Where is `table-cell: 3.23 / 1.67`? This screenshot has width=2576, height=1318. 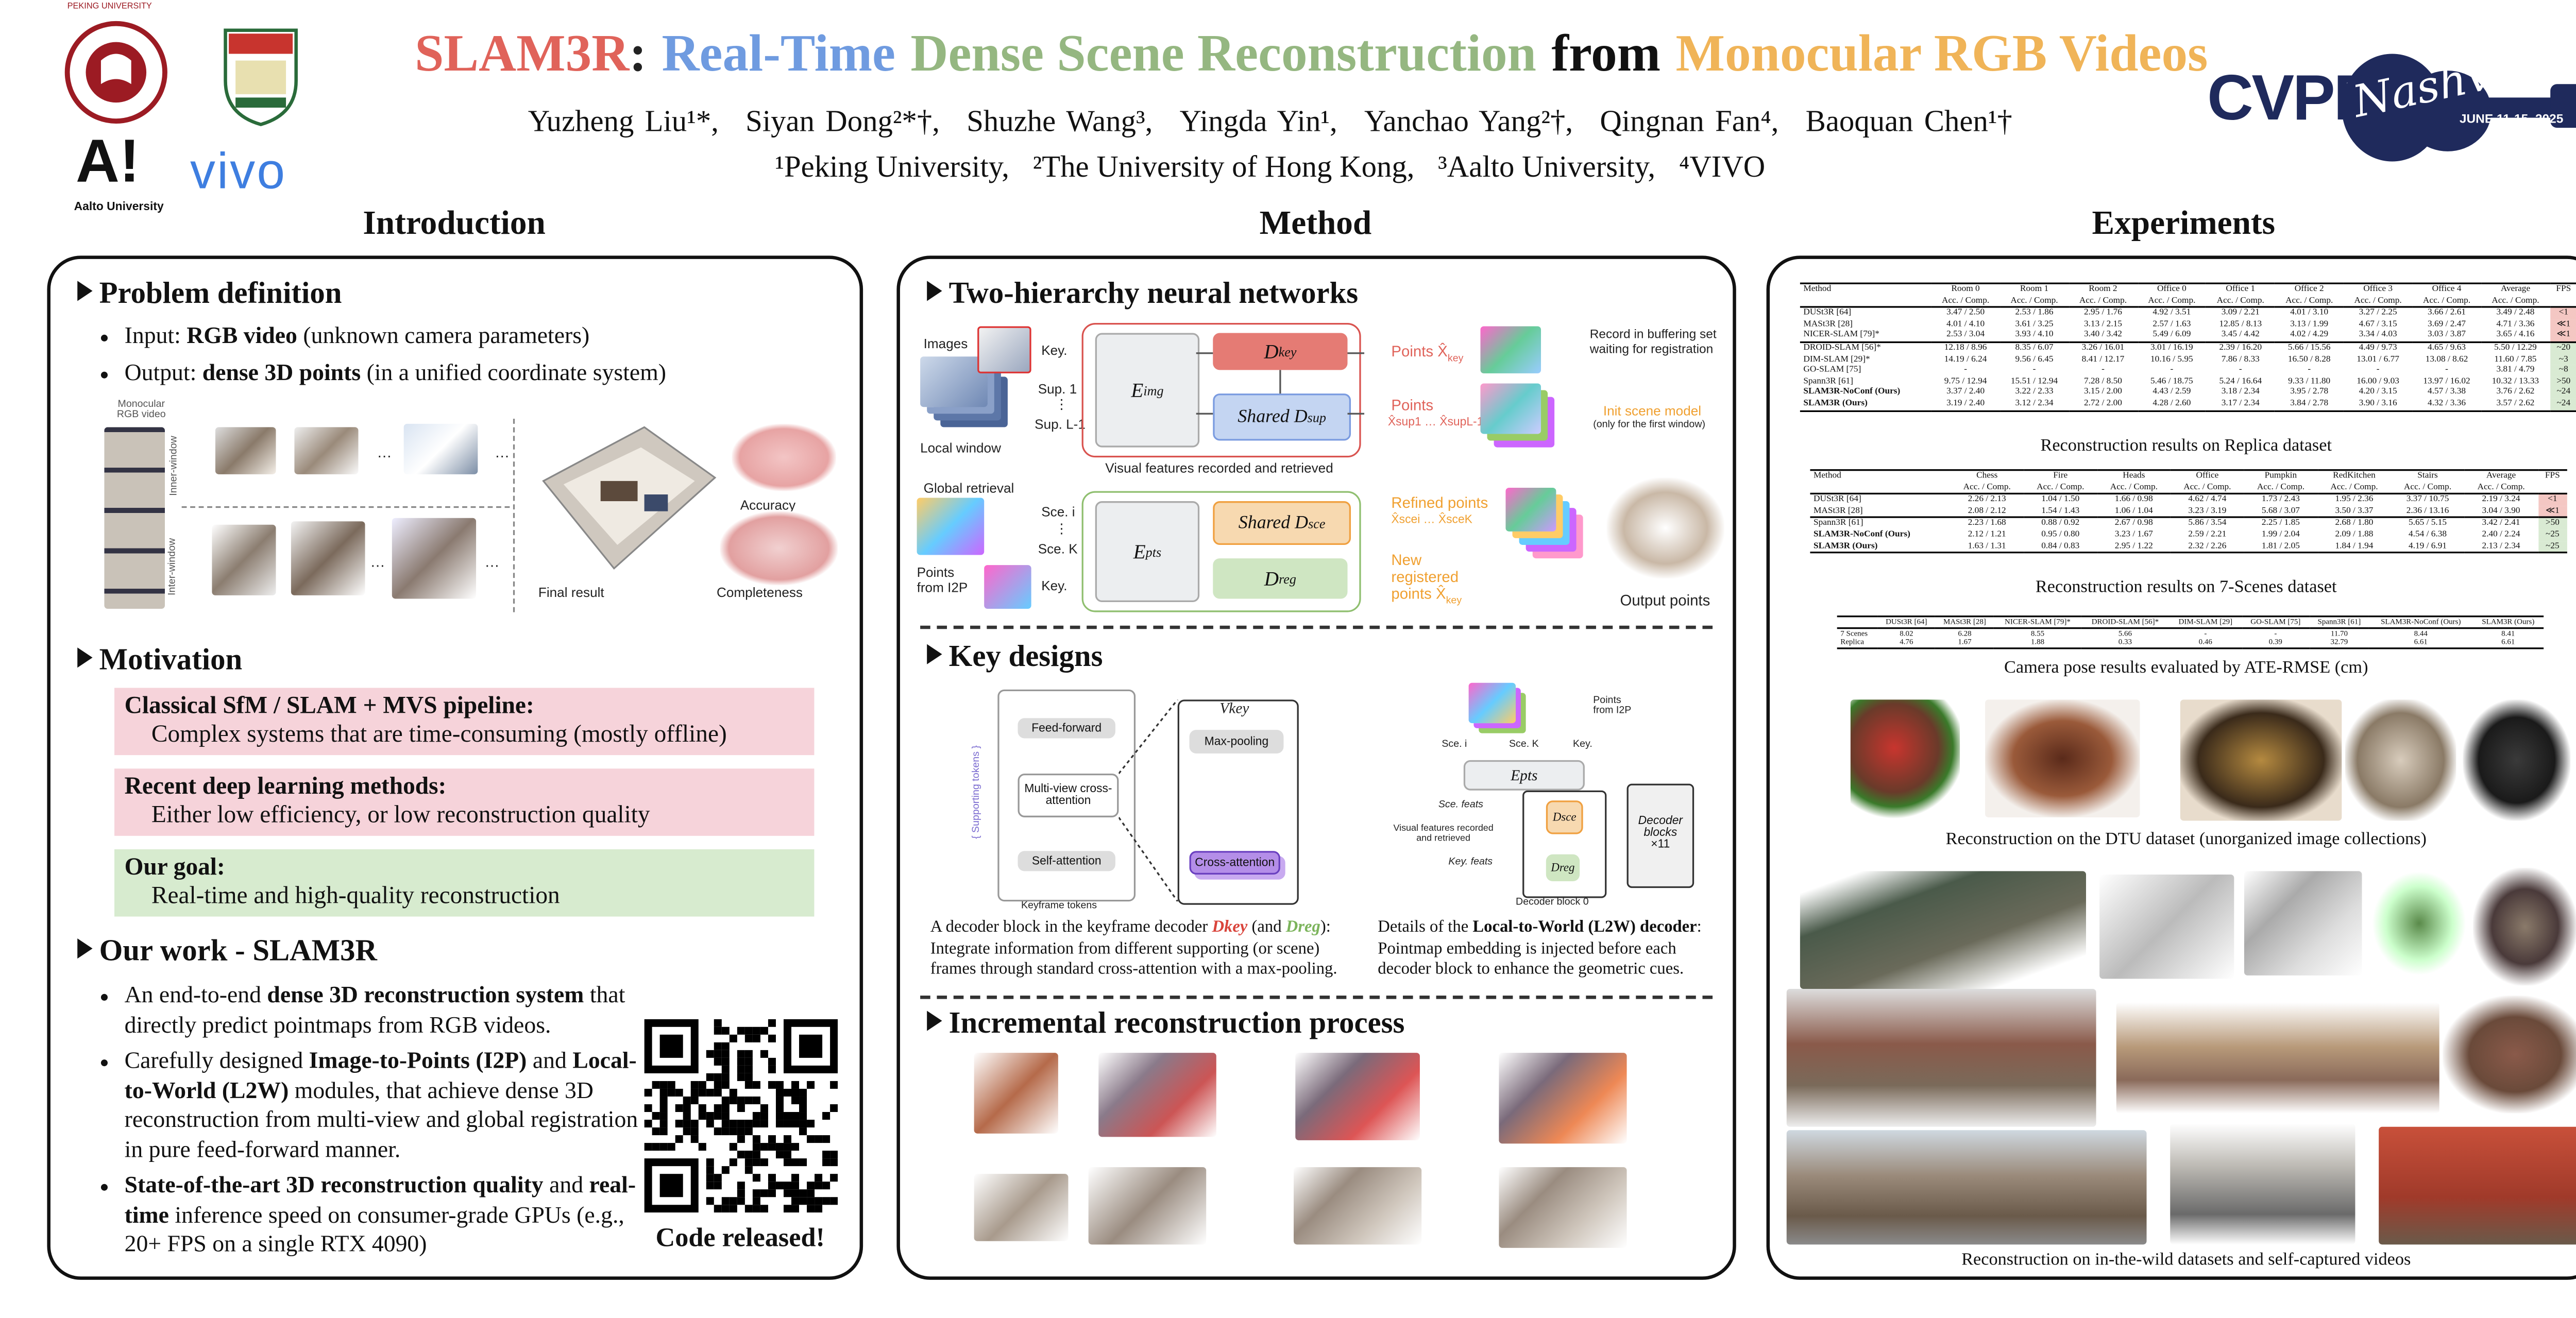 table-cell: 3.23 / 1.67 is located at coordinates (2133, 534).